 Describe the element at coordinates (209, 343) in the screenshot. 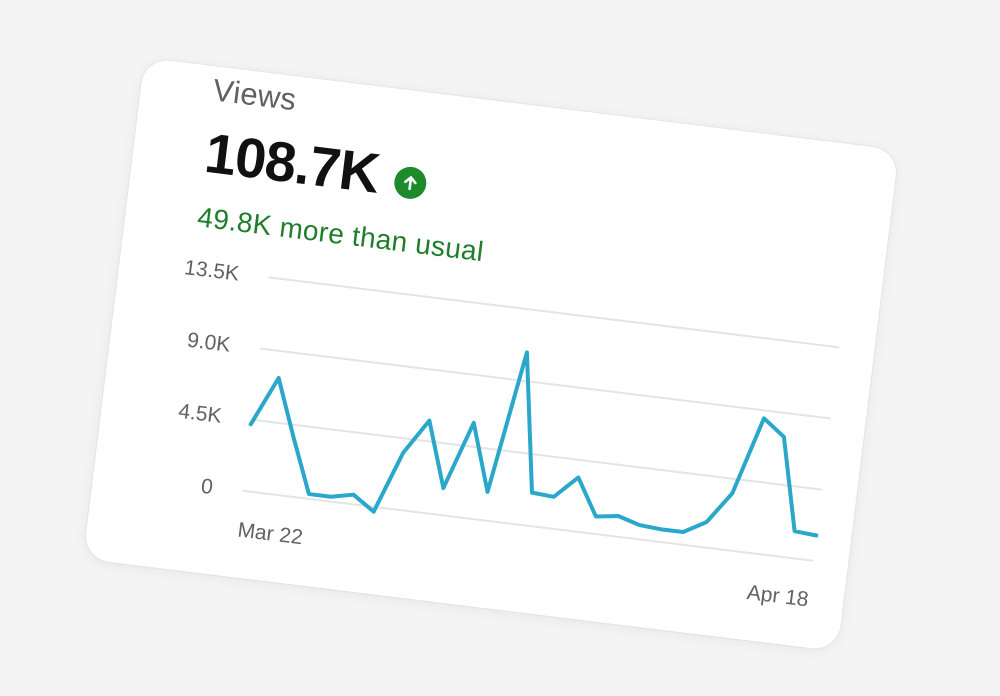

I see `y-tick-label: 9.0K` at that location.